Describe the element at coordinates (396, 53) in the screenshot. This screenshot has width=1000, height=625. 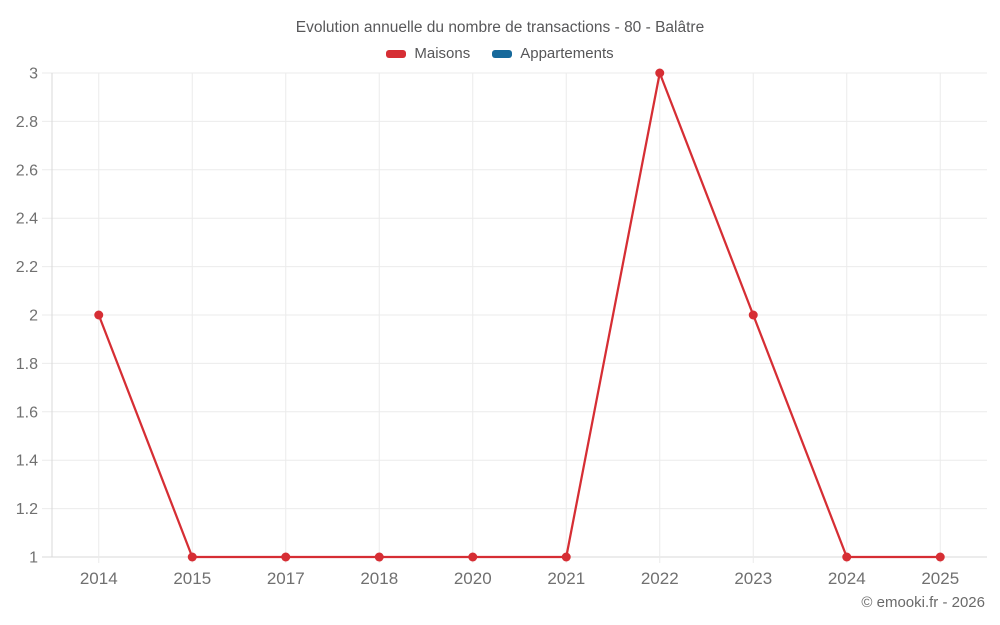
I see `legend-swatch-maisons-icon` at that location.